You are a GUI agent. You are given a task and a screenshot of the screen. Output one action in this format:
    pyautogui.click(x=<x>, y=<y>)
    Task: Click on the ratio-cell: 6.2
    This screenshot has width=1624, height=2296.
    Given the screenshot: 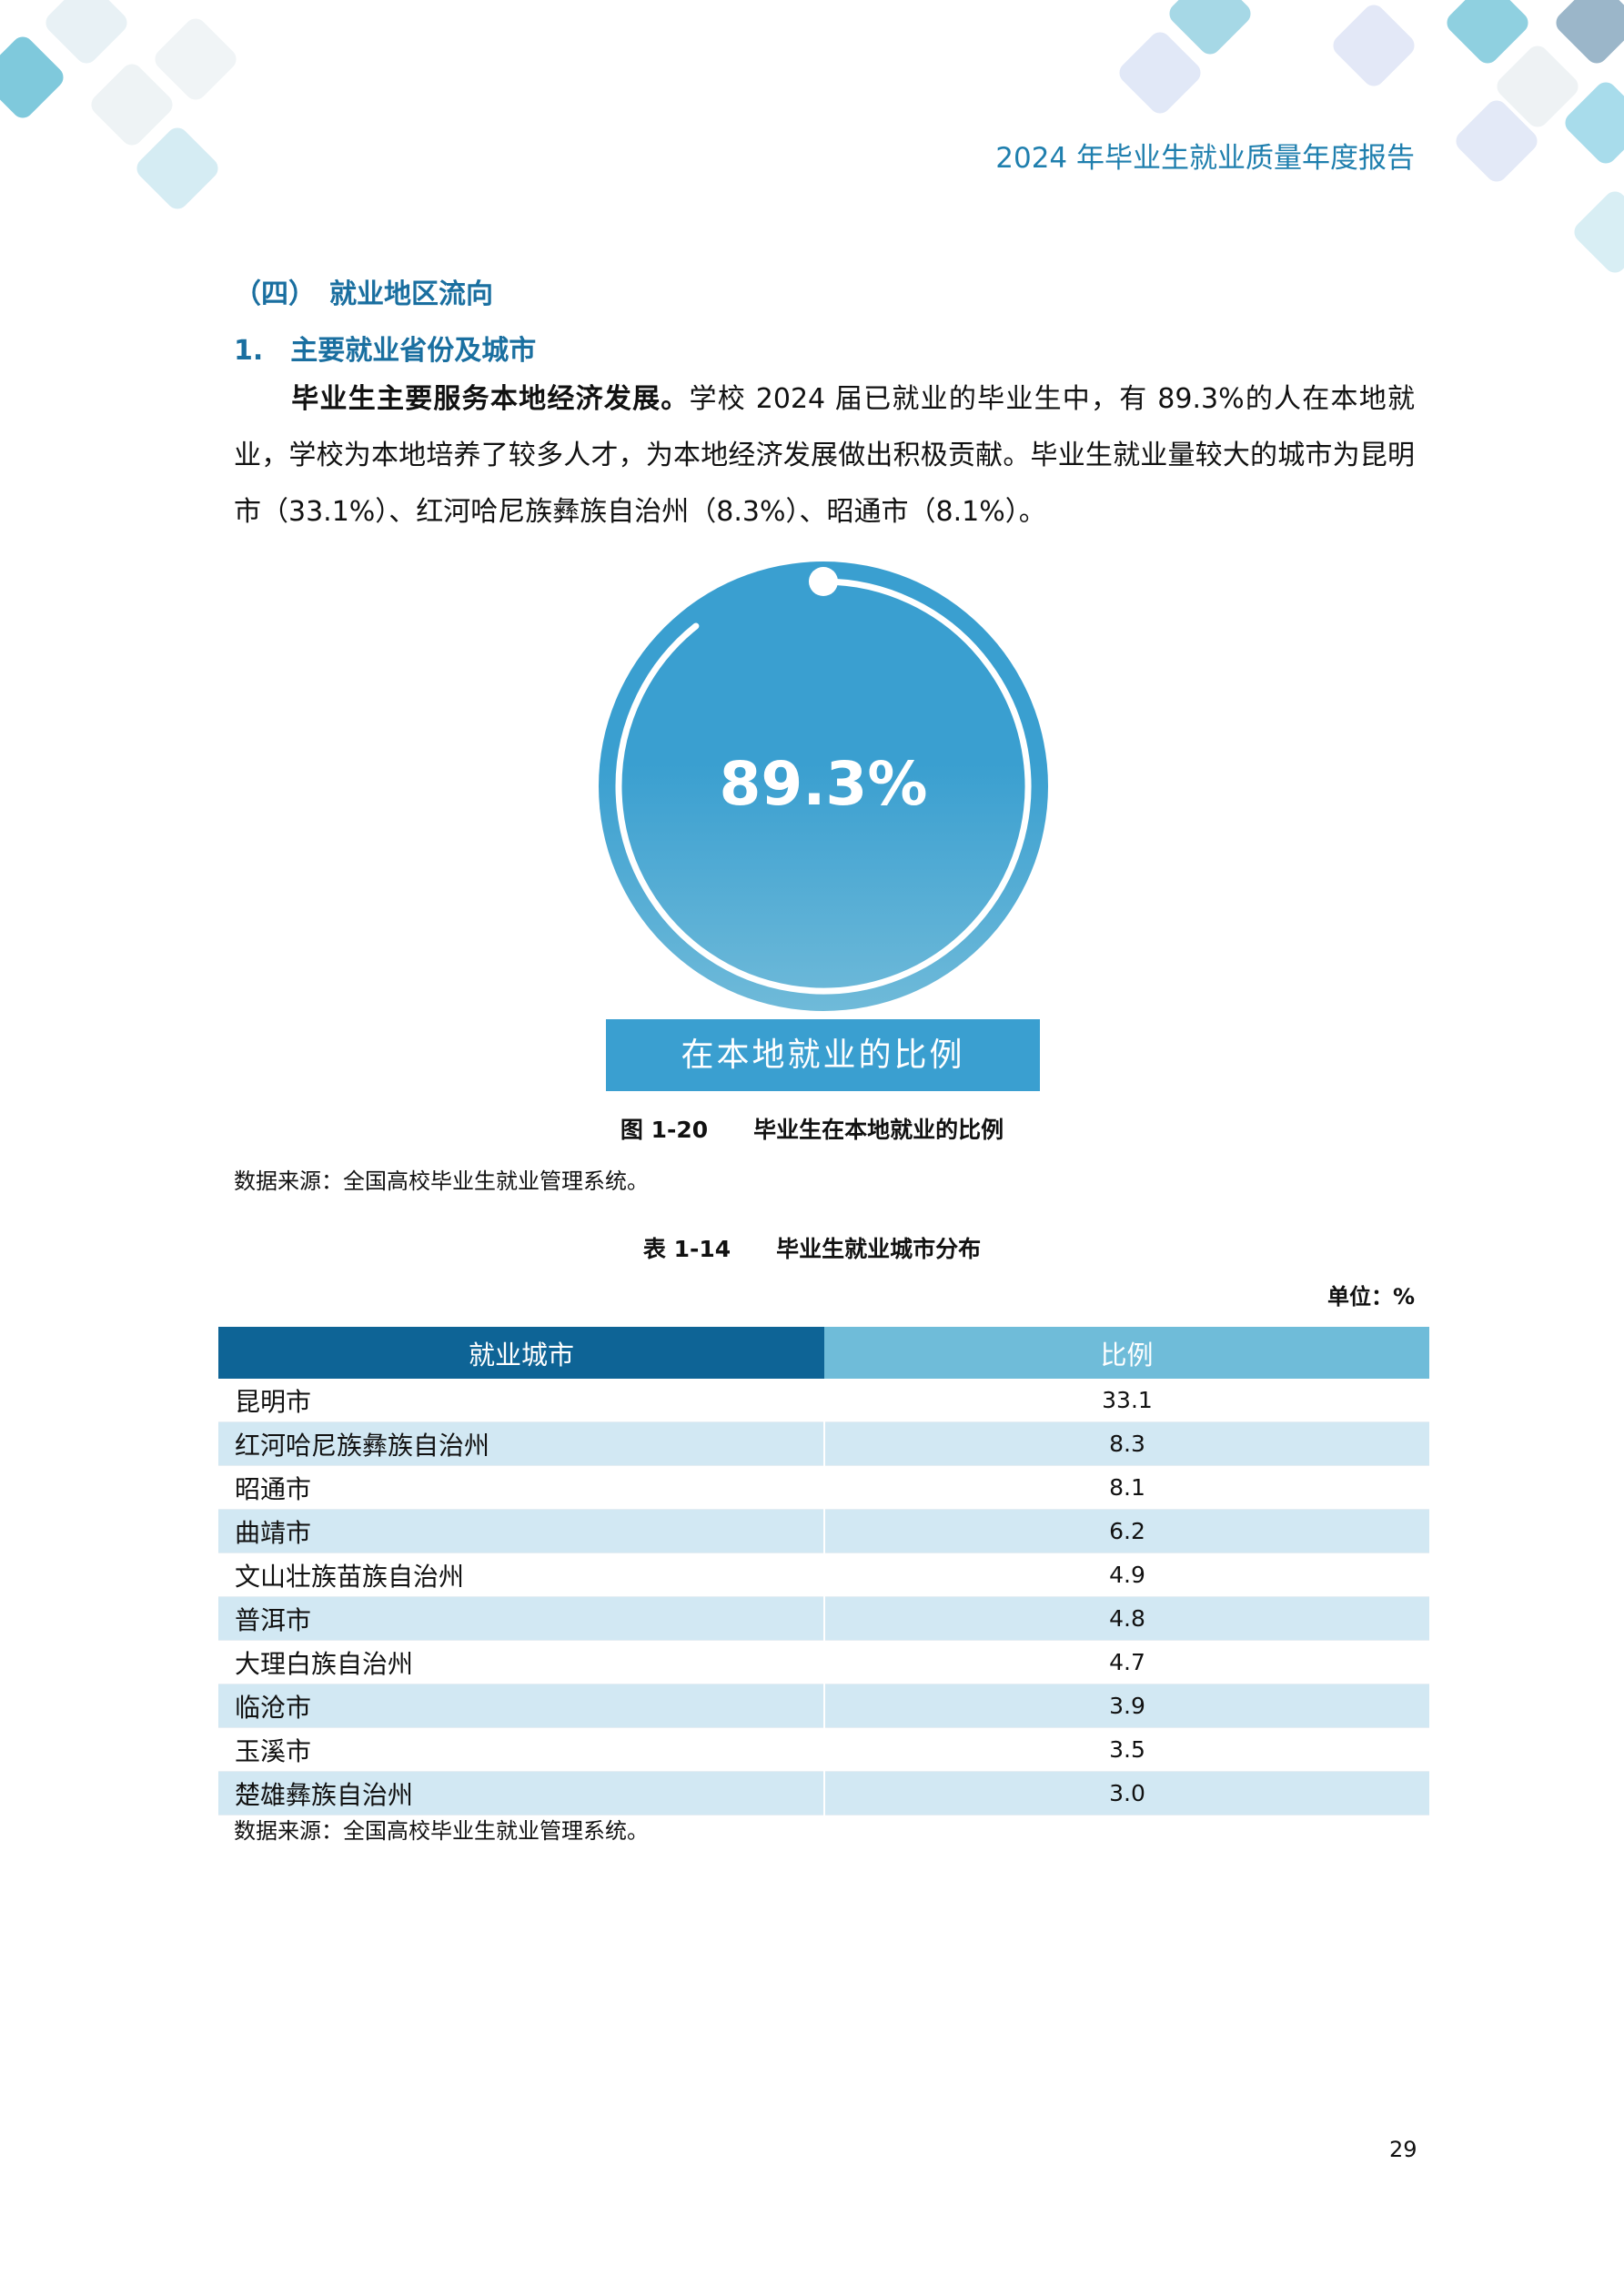 What is the action you would take?
    pyautogui.click(x=1126, y=1531)
    